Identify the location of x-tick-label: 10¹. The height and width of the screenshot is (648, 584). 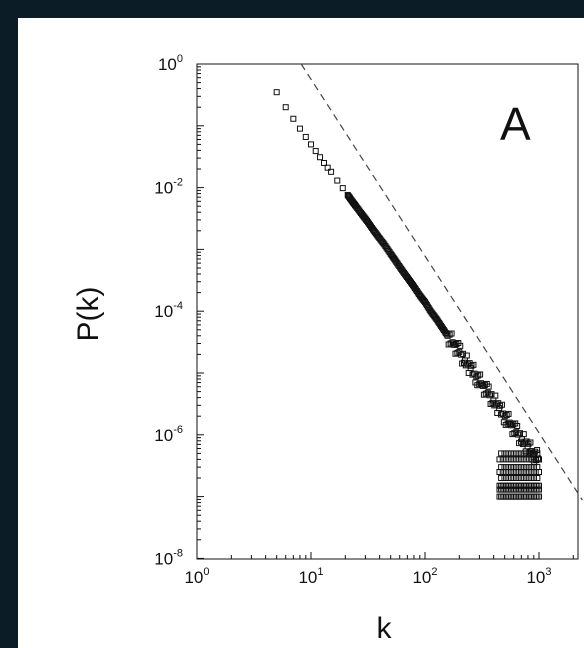
(310, 576).